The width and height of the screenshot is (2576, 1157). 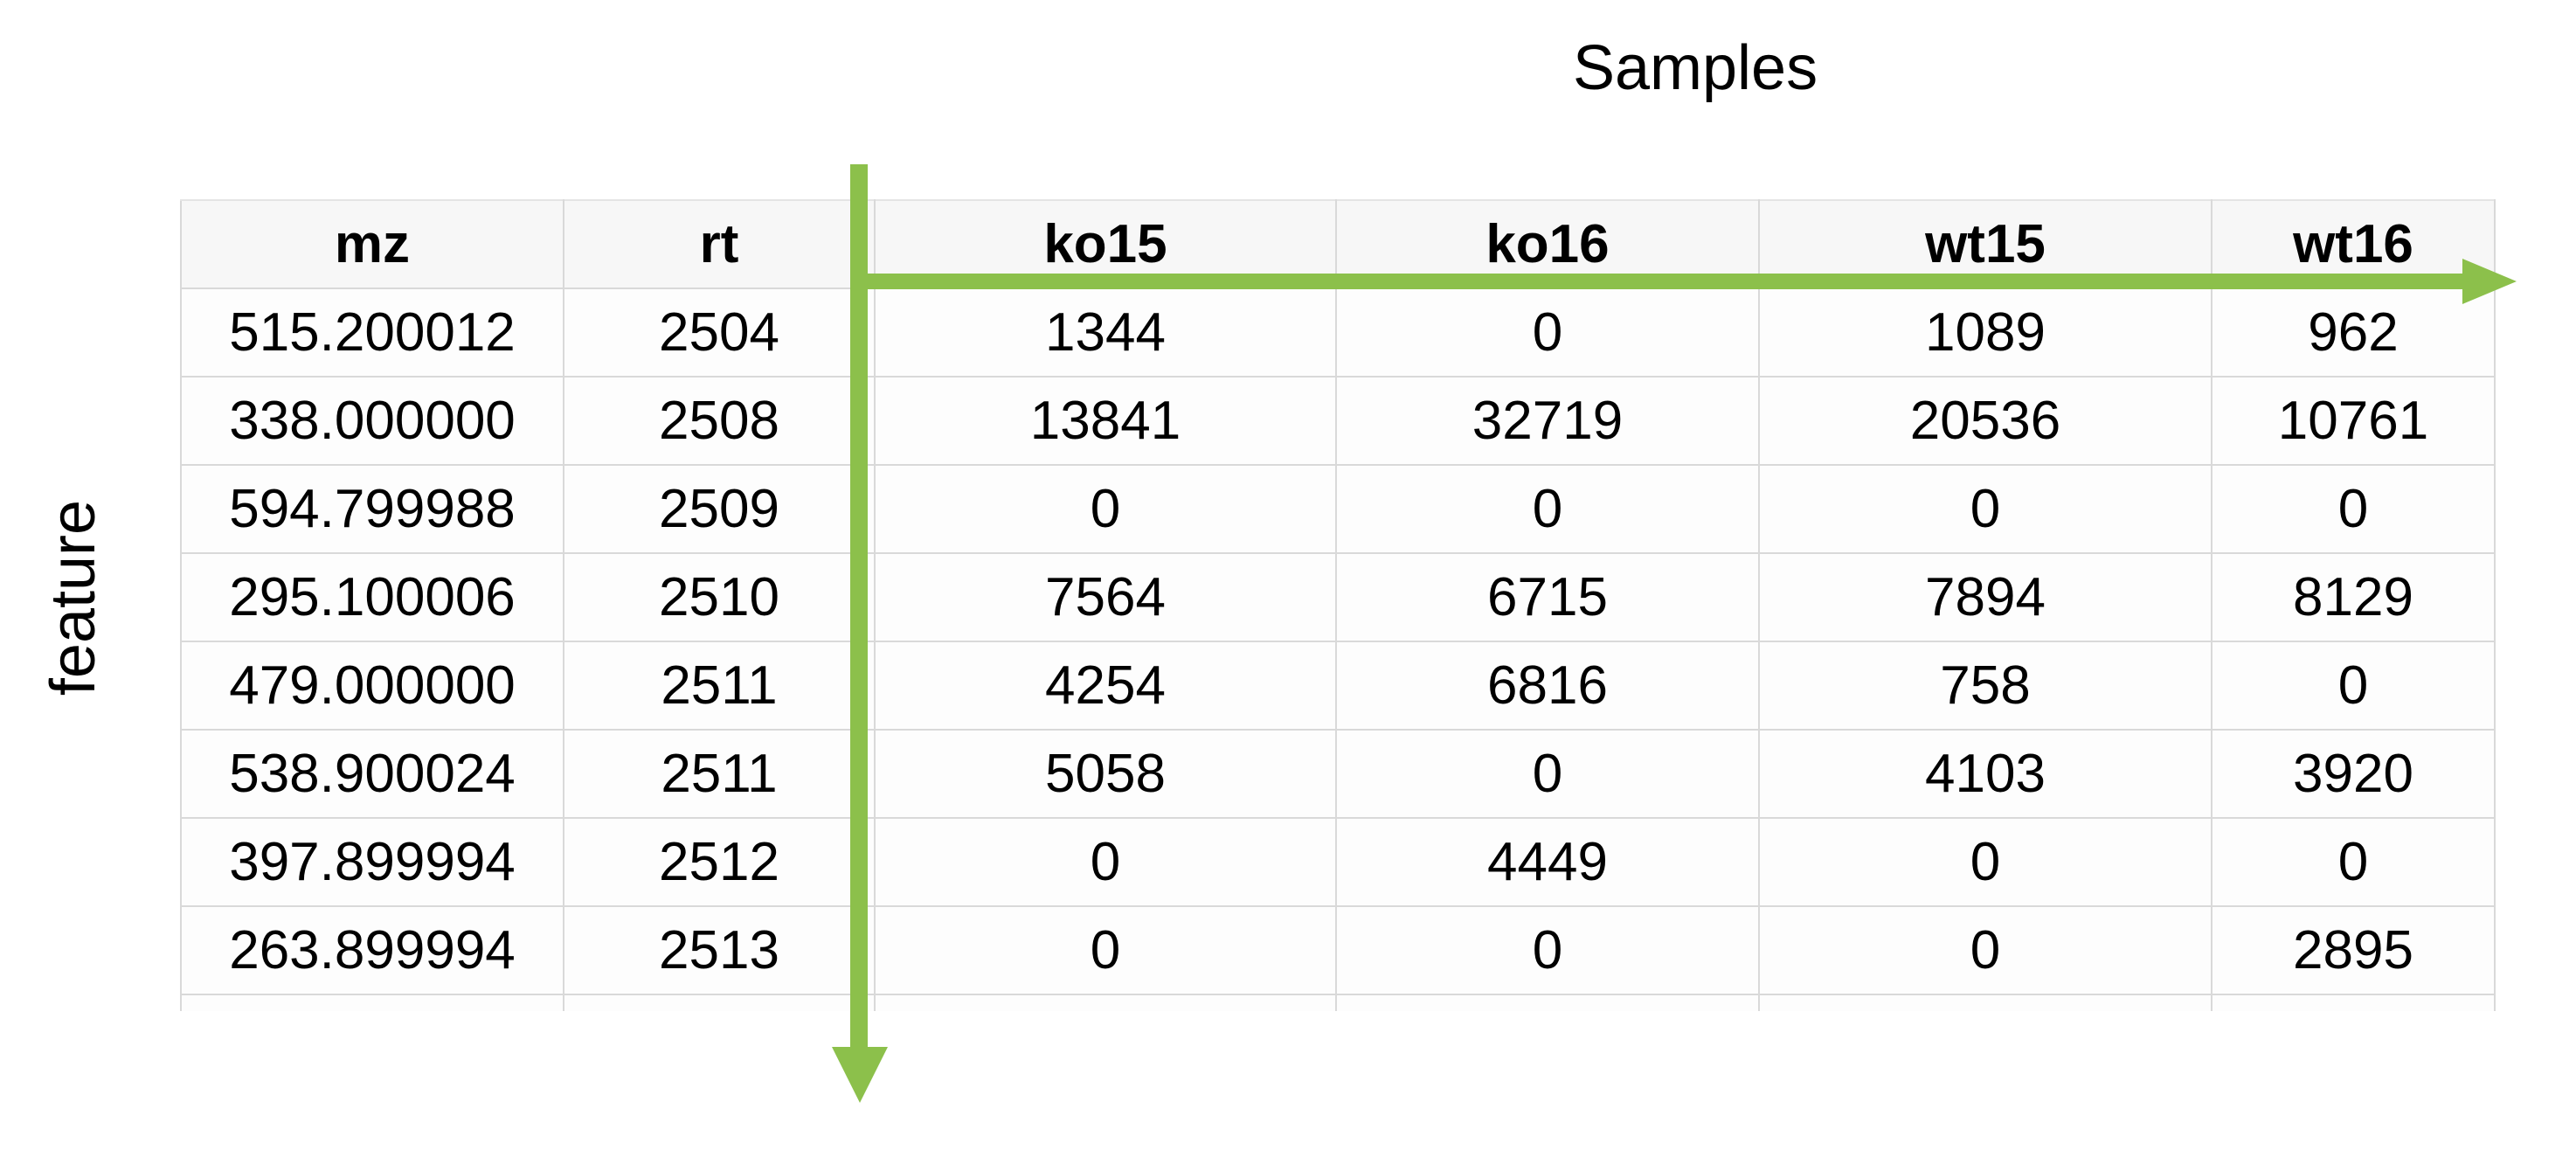 I want to click on table-row: 538.900024 2511 5058 0 4103 3920, so click(x=1338, y=774).